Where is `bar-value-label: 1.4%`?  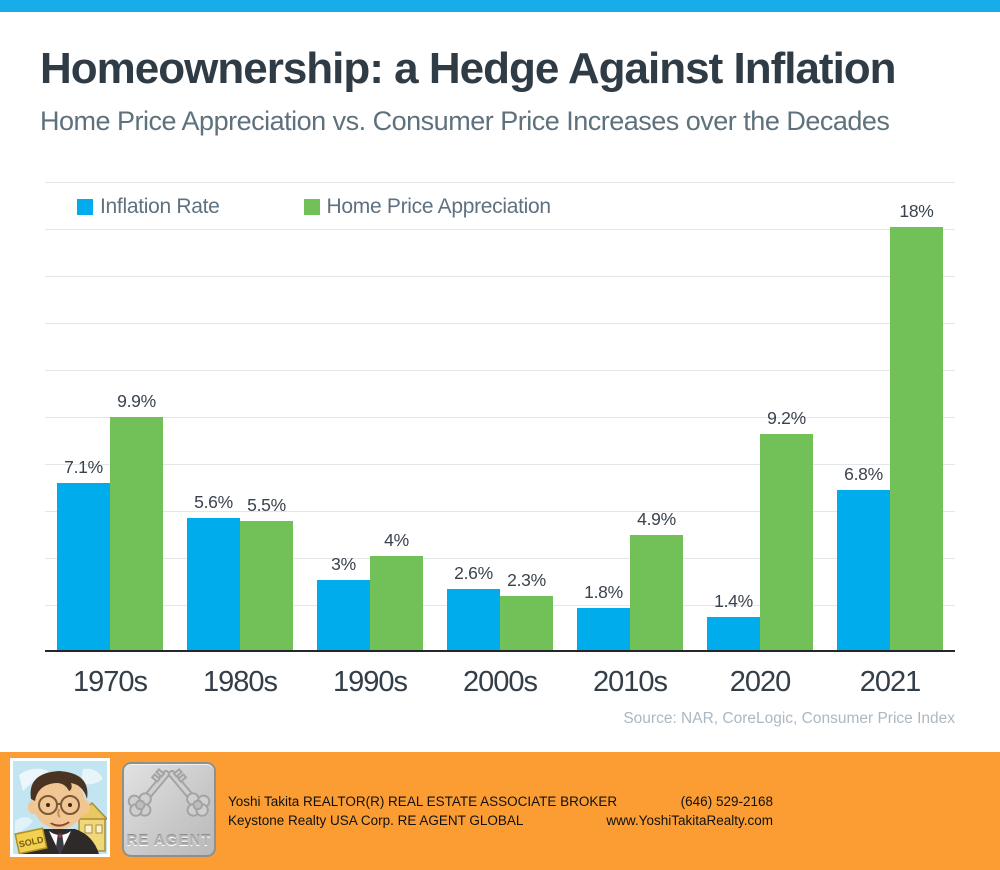 bar-value-label: 1.4% is located at coordinates (733, 601).